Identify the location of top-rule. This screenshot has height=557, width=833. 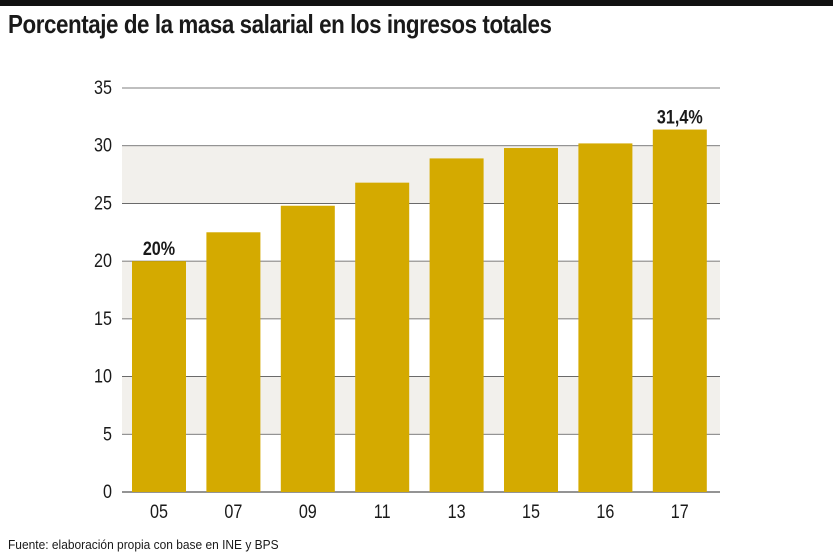
(416, 3).